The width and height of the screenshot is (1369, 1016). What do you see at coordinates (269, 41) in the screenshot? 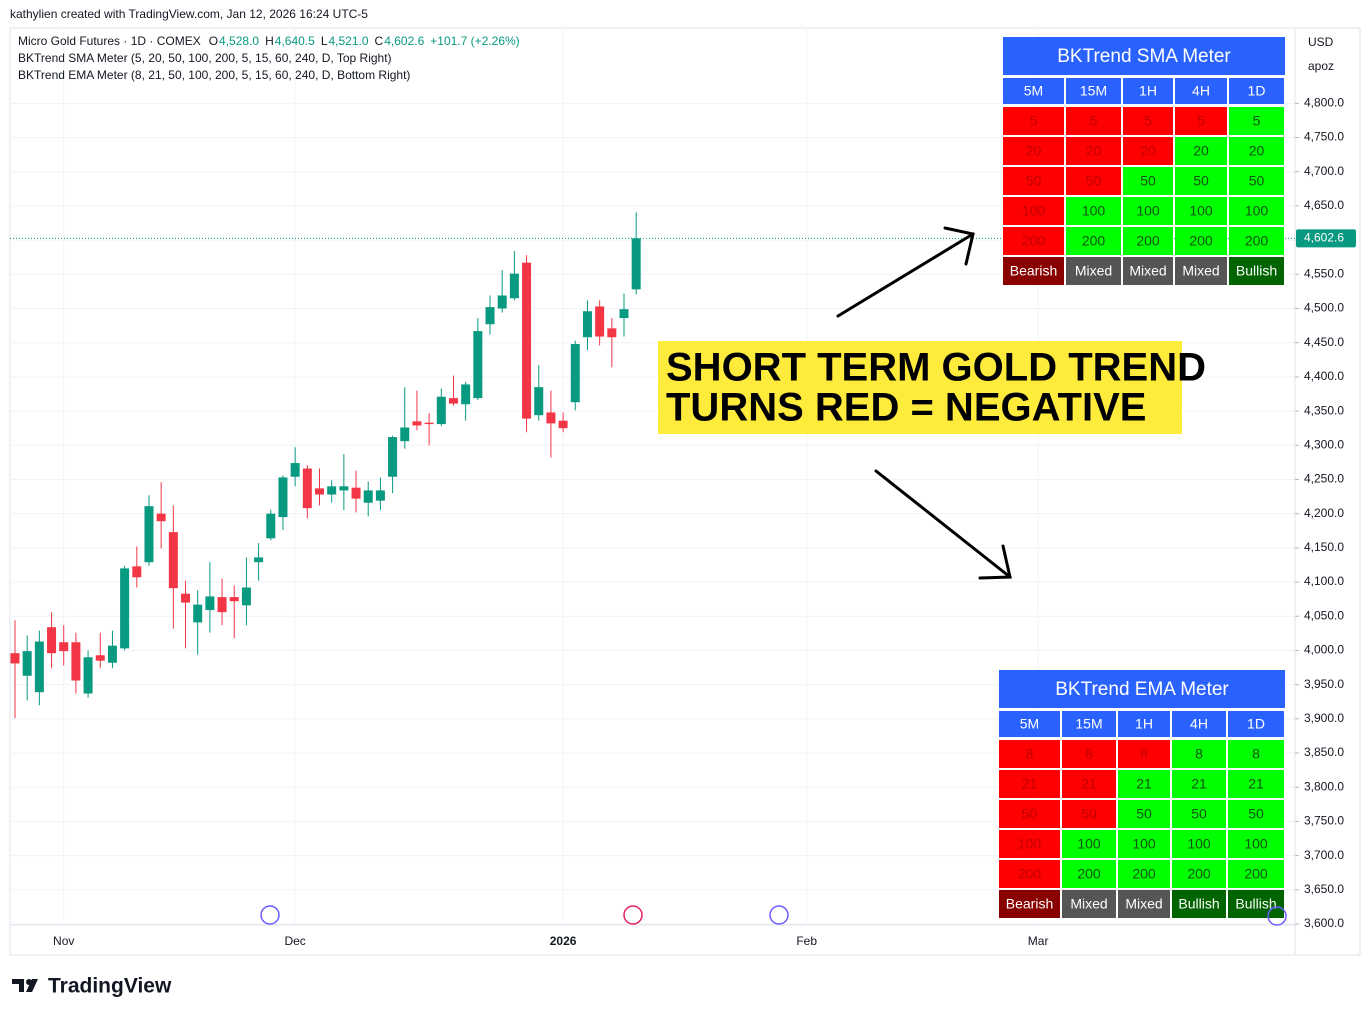
I see `ohlc-key: H` at bounding box center [269, 41].